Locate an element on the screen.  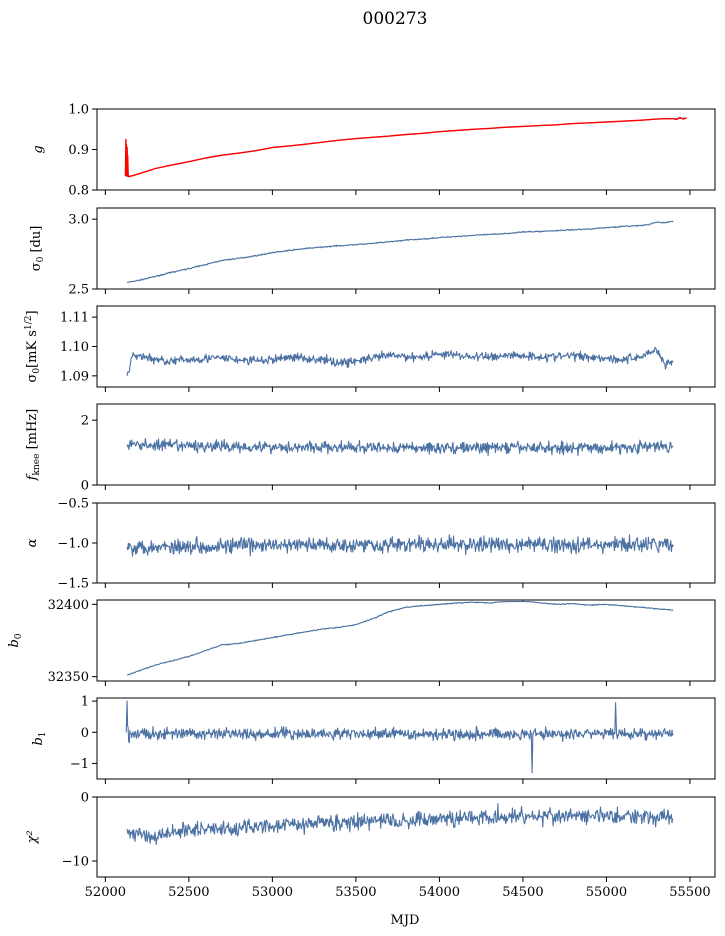
g-fit-line is located at coordinates (405, 147).